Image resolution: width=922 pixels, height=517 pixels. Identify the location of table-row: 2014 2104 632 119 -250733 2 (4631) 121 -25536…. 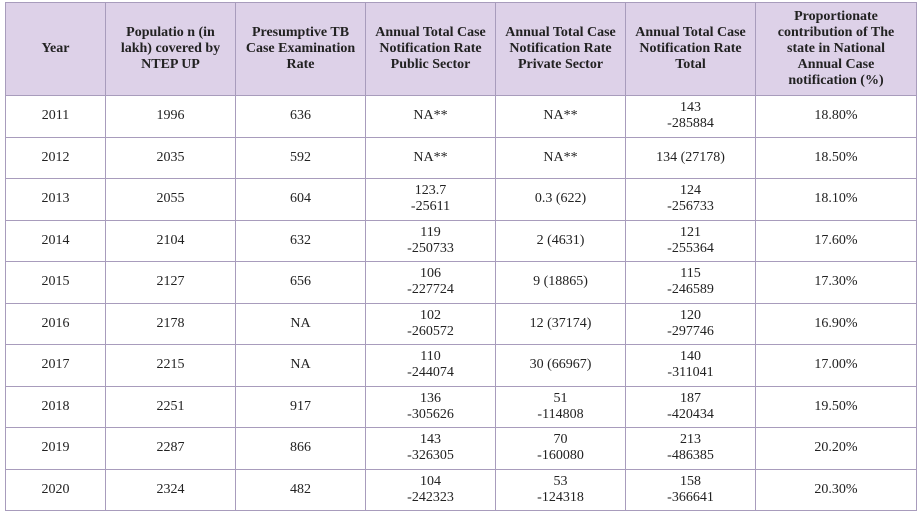
(461, 240).